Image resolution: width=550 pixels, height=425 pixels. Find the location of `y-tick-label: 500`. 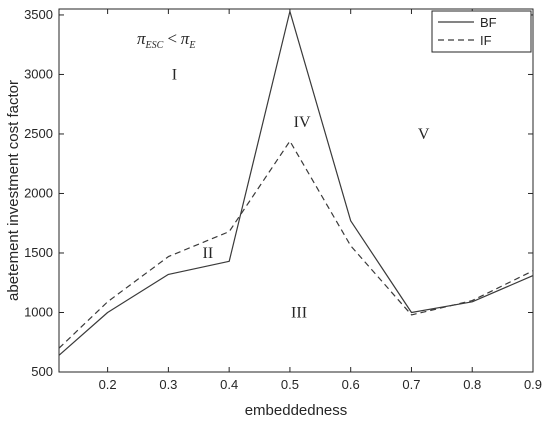

y-tick-label: 500 is located at coordinates (42, 371).